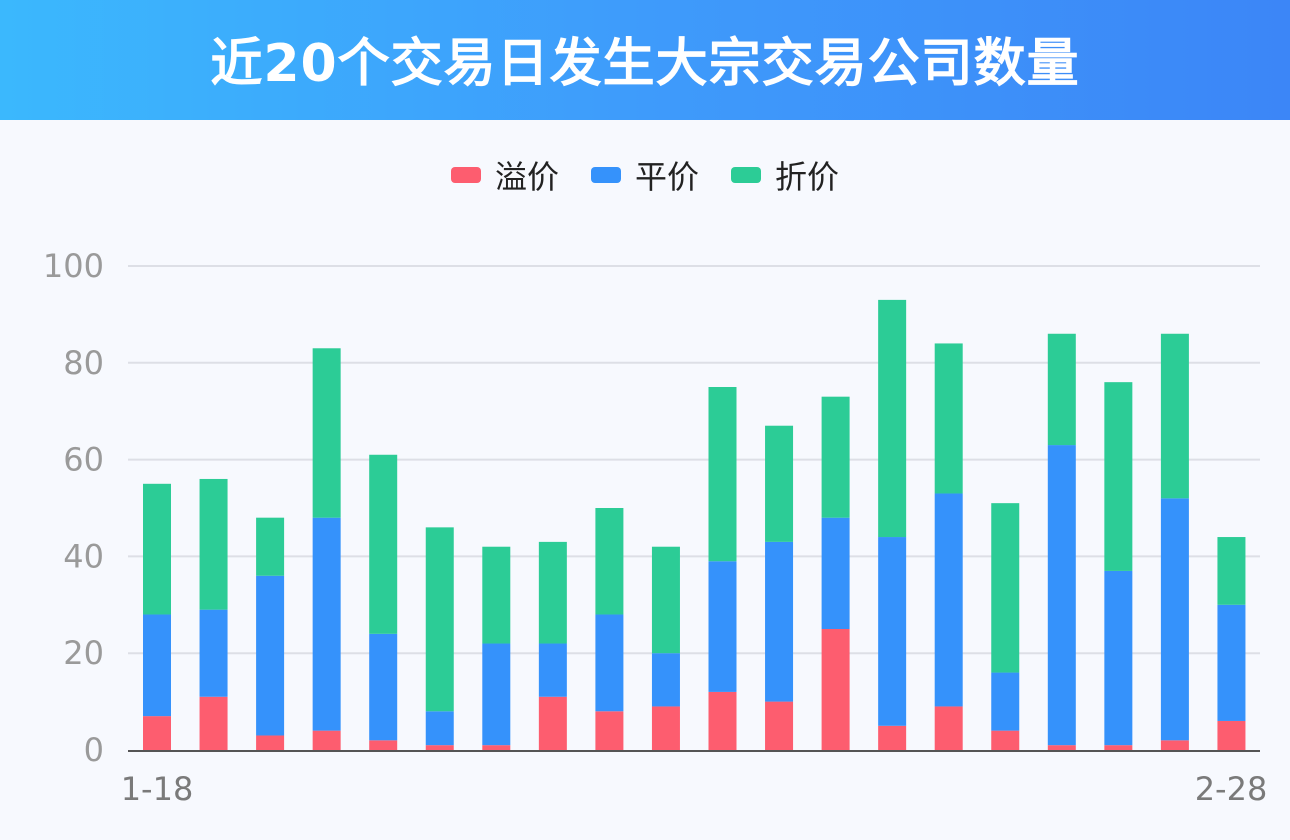  Describe the element at coordinates (645, 63) in the screenshot. I see `chart-title: 近20个交易日发生大宗交易公司数量` at that location.